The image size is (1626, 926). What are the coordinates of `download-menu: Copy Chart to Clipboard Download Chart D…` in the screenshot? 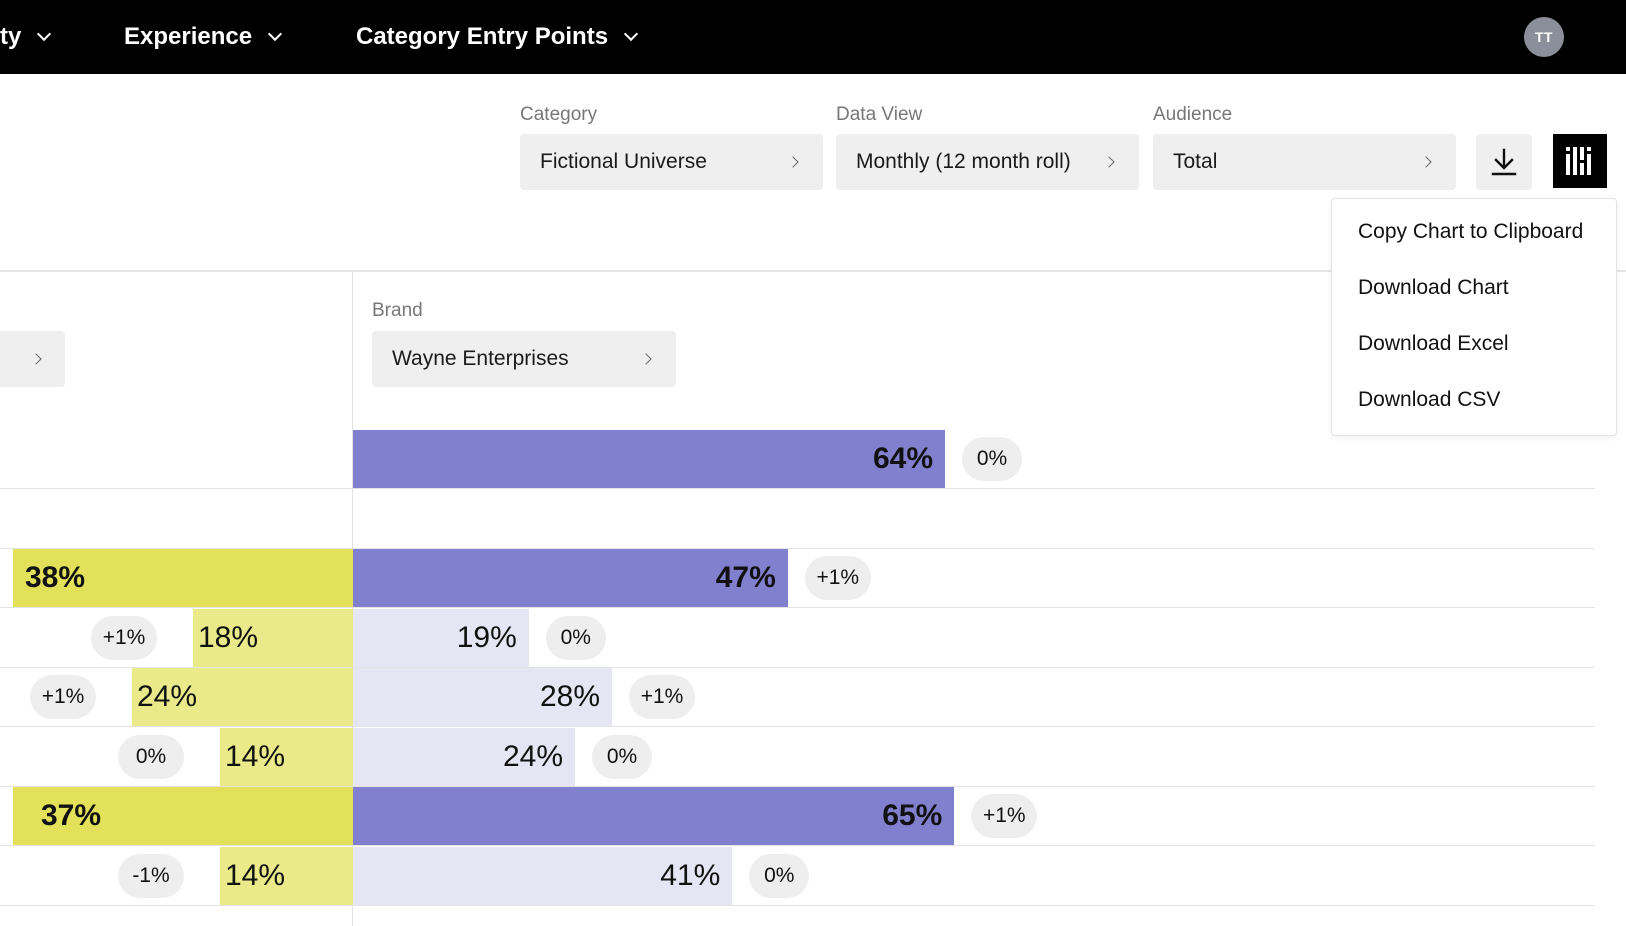 It's located at (1474, 317).